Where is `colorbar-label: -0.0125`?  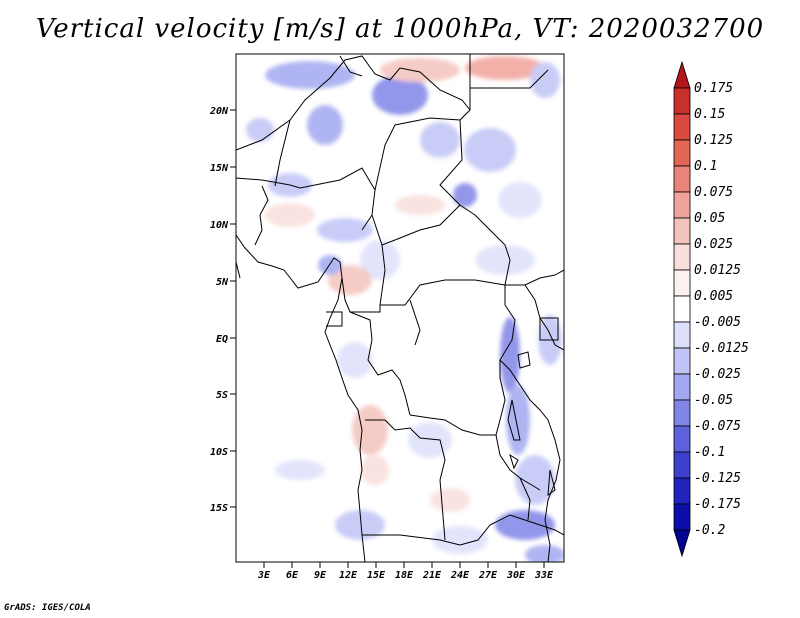 colorbar-label: -0.0125 is located at coordinates (721, 348).